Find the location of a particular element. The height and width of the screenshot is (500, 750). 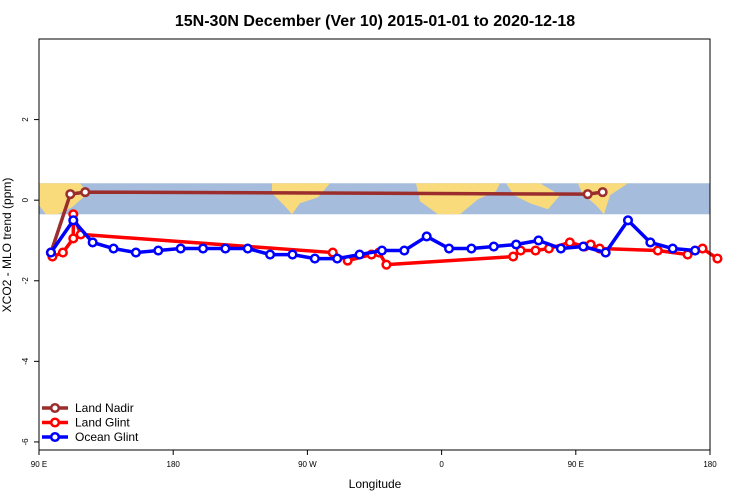

series-land-glint is located at coordinates (384, 239).